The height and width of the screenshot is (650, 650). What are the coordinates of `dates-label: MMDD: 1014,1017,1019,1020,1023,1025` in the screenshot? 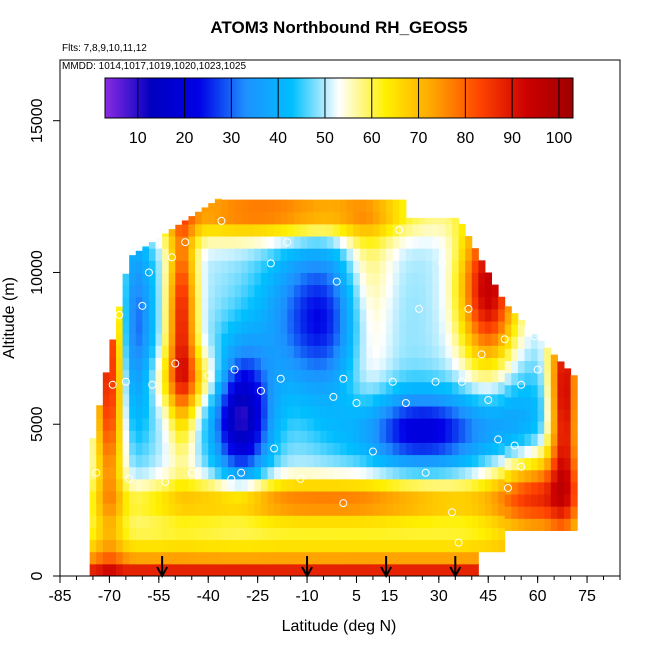 It's located at (154, 66).